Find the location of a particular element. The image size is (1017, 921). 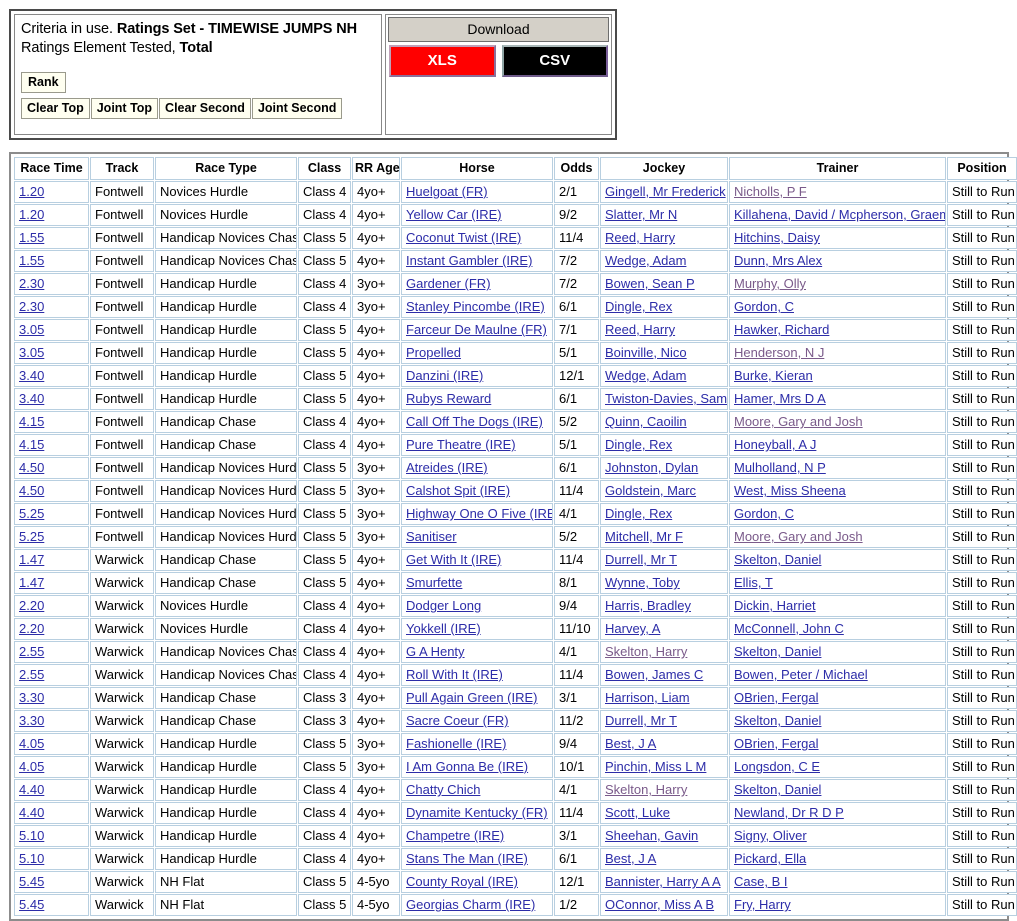

jockey-link: Goldstein, Marc is located at coordinates (651, 490).